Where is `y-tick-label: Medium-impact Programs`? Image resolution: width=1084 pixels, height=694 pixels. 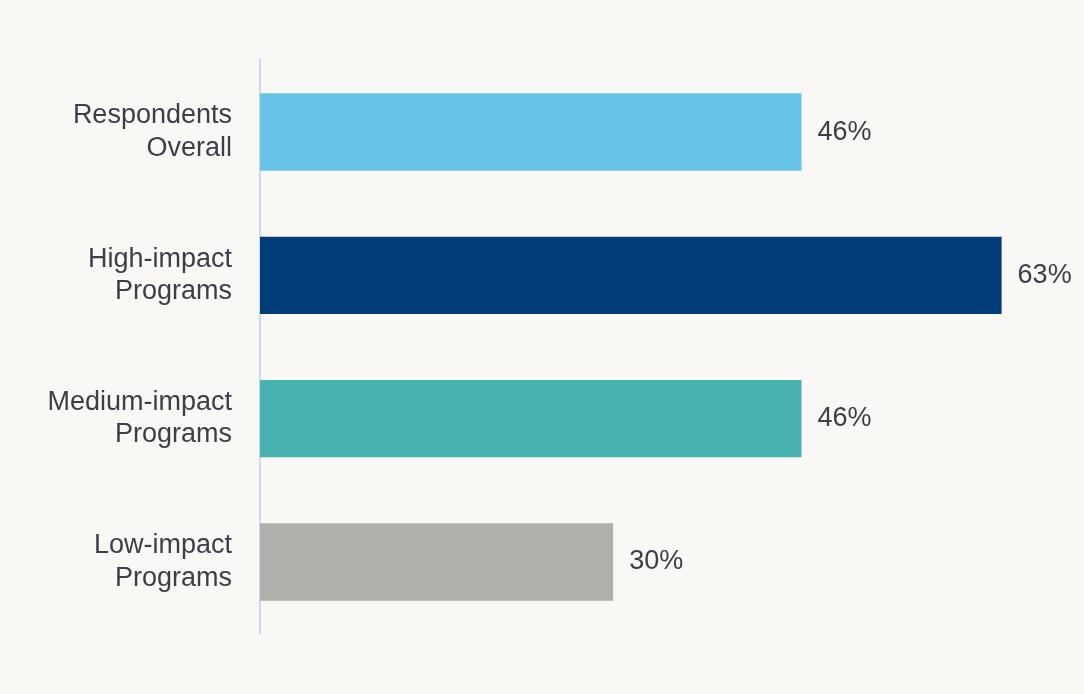 y-tick-label: Medium-impact Programs is located at coordinates (140, 417).